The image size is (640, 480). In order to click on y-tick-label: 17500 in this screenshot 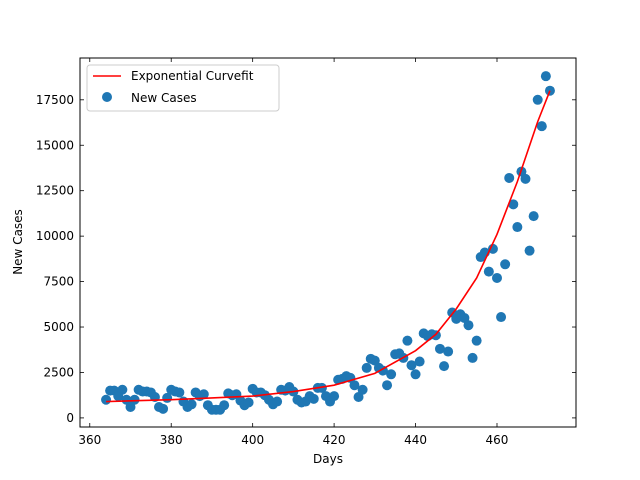, I will do `click(55, 100)`.